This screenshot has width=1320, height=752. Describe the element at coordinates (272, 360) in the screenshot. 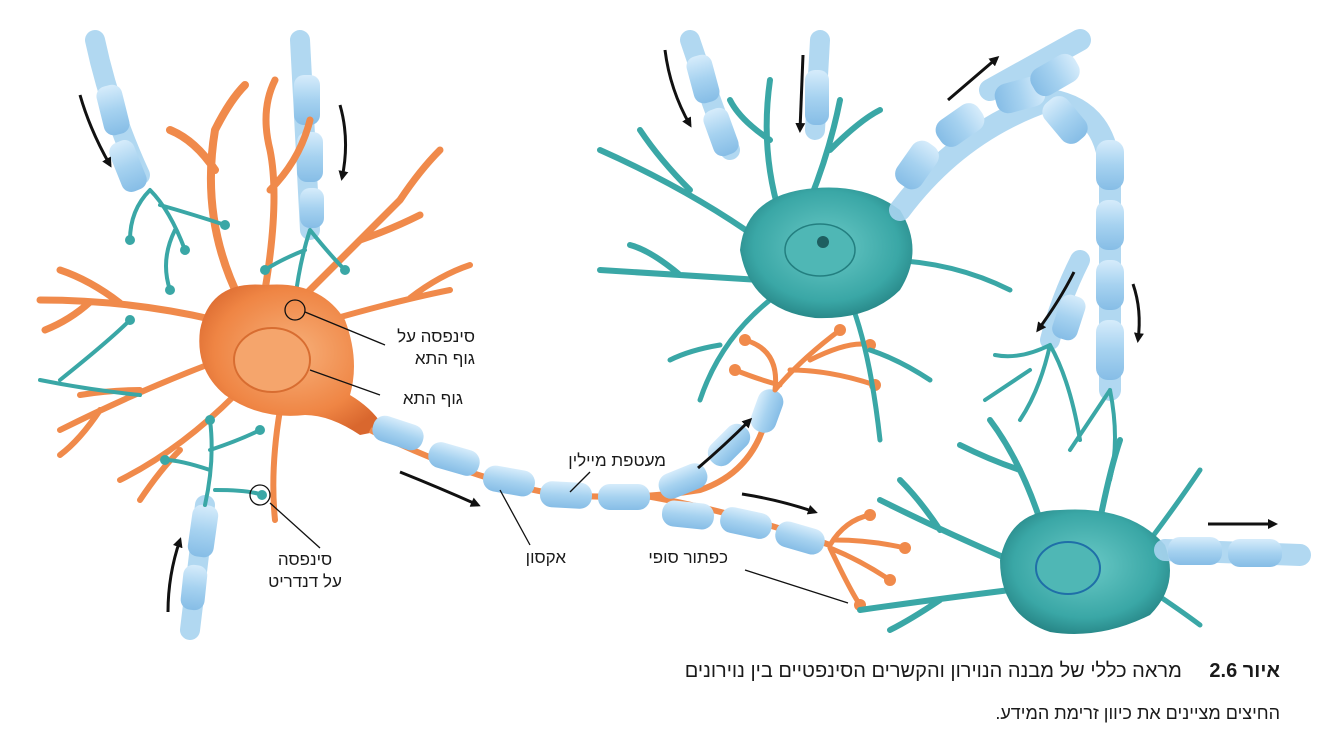

I see `orange-nucleus` at that location.